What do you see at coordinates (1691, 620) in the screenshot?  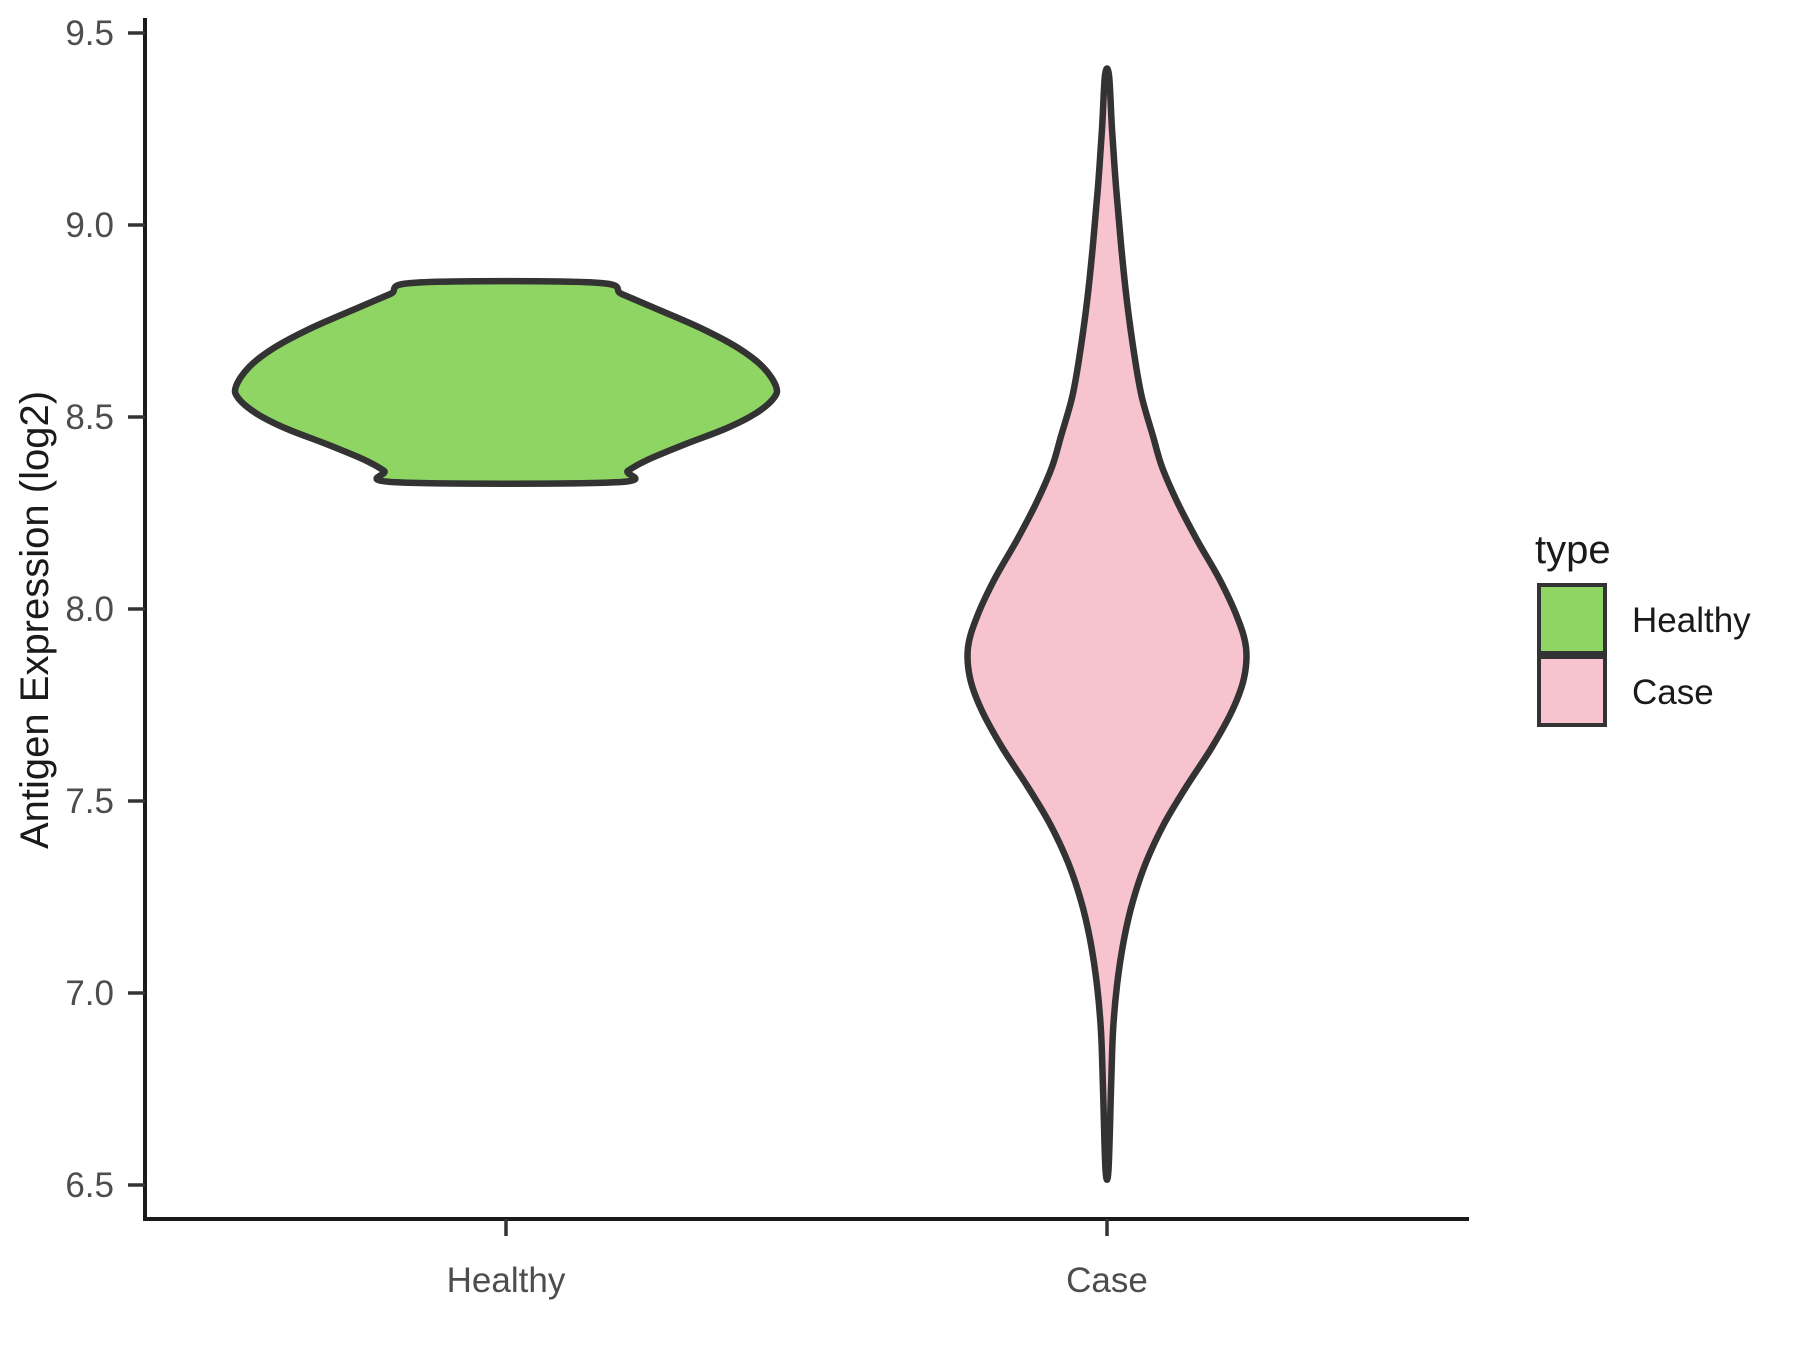 I see `legend-label-healthy: Healthy` at bounding box center [1691, 620].